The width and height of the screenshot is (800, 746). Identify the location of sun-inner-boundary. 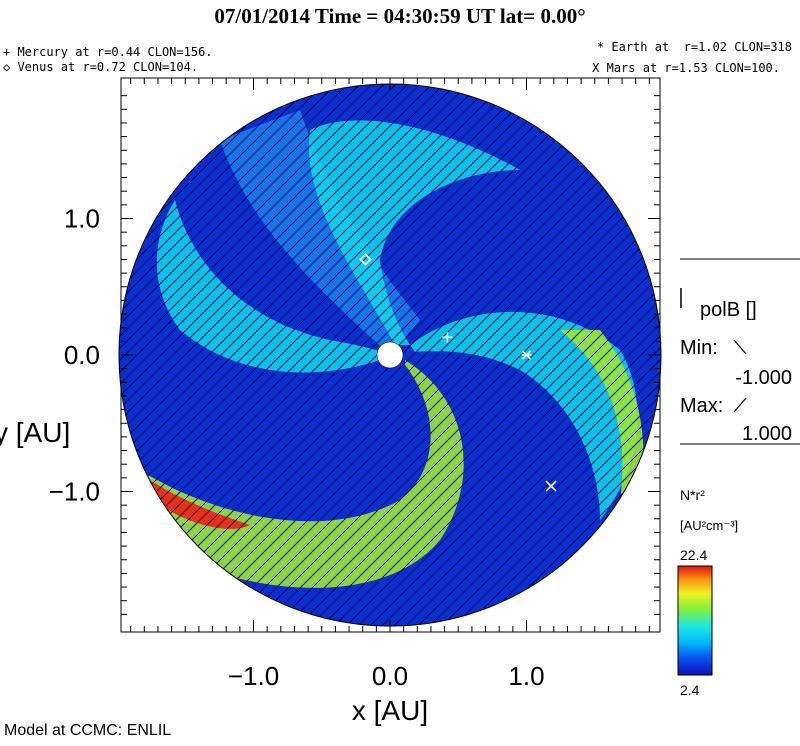
(390, 355).